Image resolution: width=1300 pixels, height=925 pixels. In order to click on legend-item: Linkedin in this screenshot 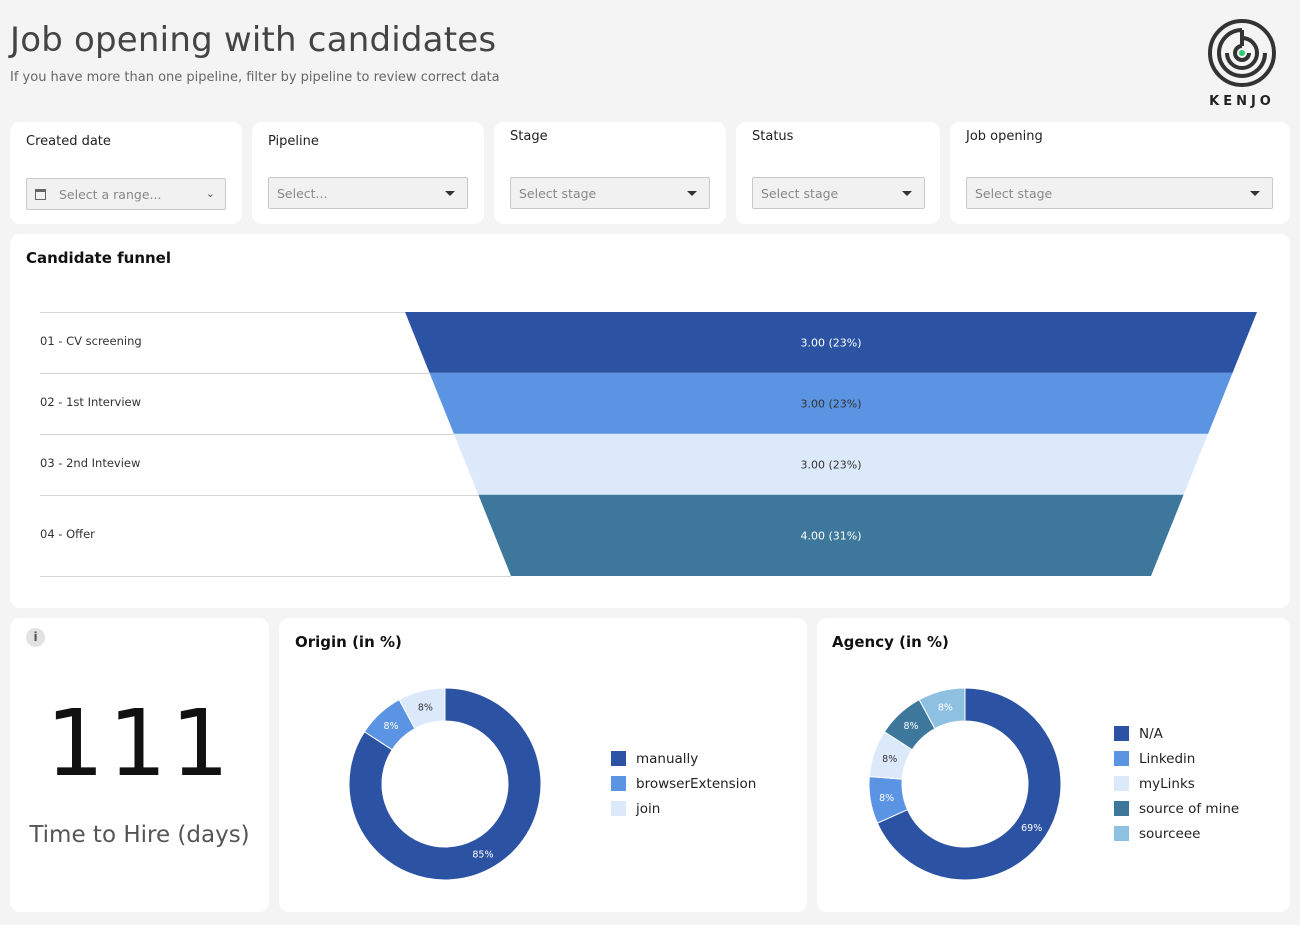, I will do `click(1176, 758)`.